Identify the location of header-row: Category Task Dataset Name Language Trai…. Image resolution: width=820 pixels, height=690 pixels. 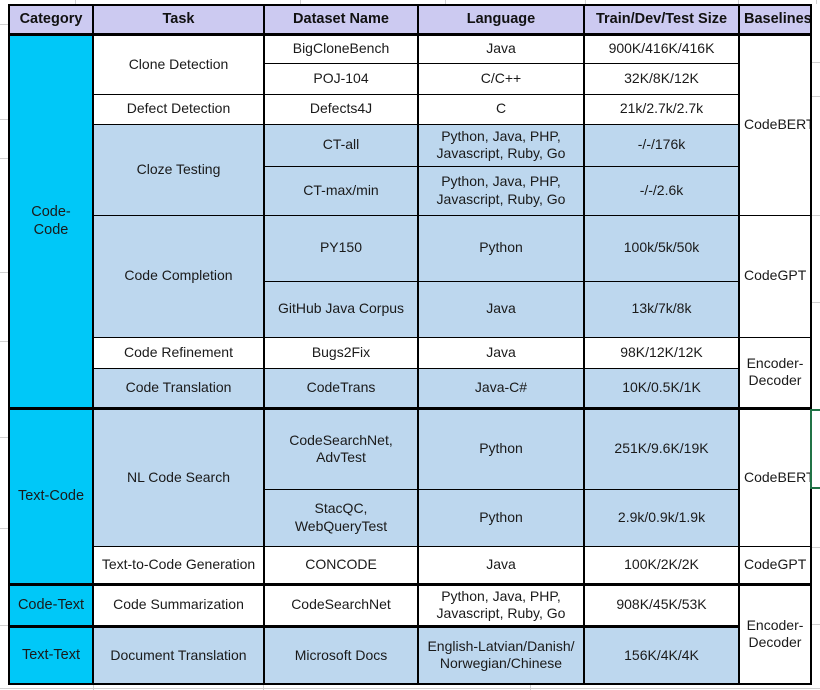
(410, 19).